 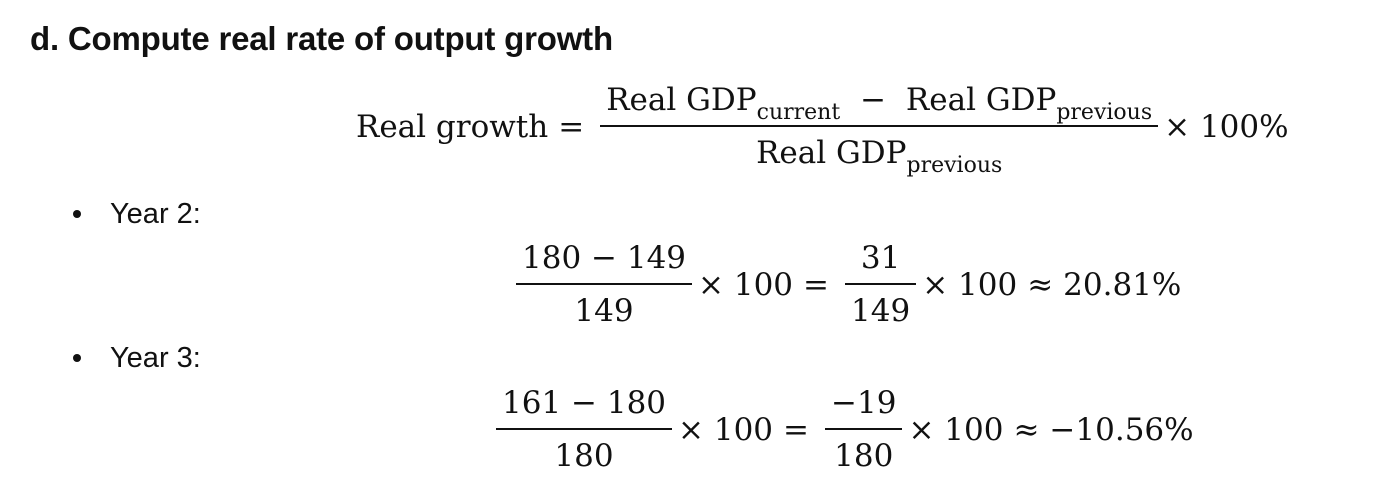 I want to click on denominator-subscript: previous, so click(x=954, y=165).